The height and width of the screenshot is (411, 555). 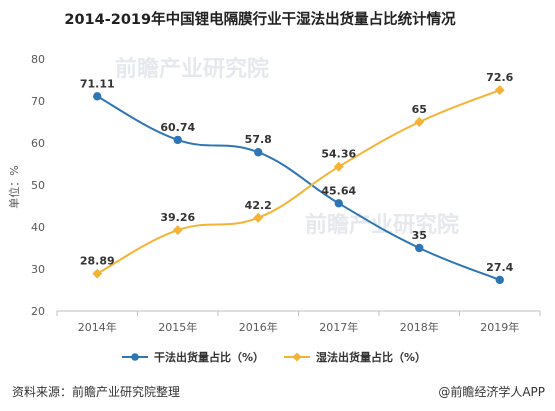 I want to click on data-label: 57.8, so click(x=258, y=139).